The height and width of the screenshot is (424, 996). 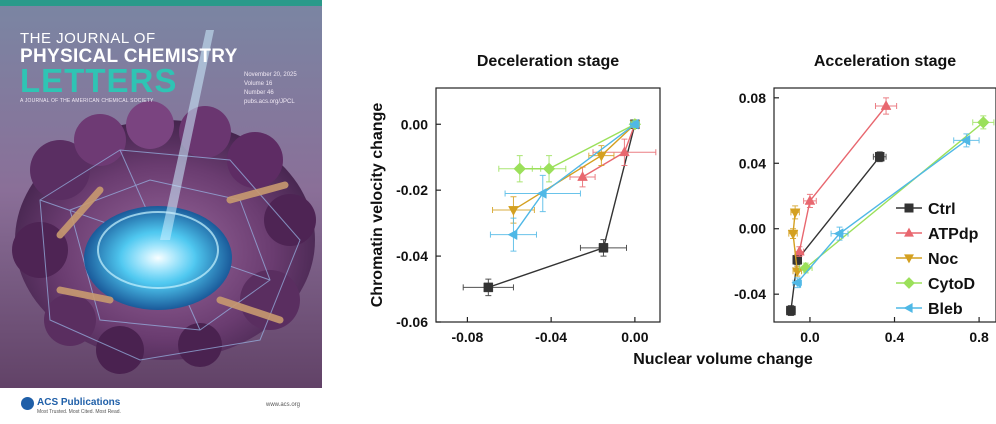 I want to click on x-tick-label: 0.0, so click(x=810, y=337).